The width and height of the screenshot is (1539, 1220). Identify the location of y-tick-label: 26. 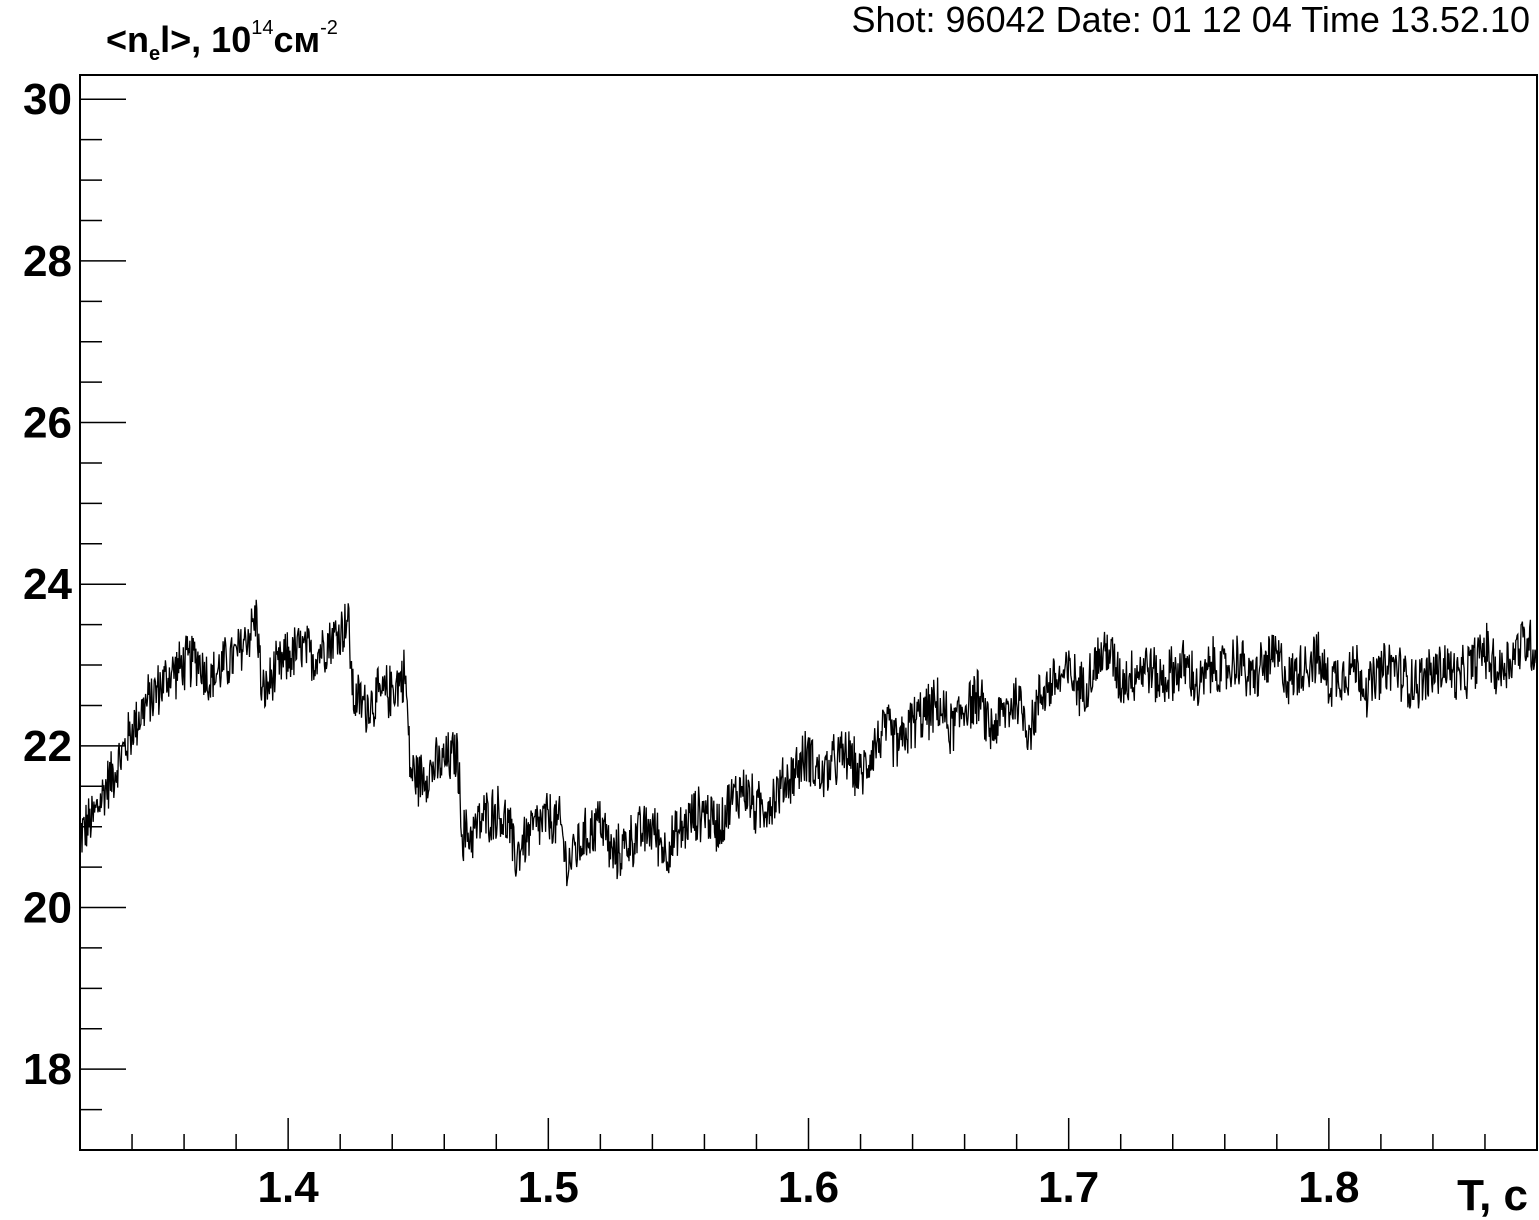
(47, 423).